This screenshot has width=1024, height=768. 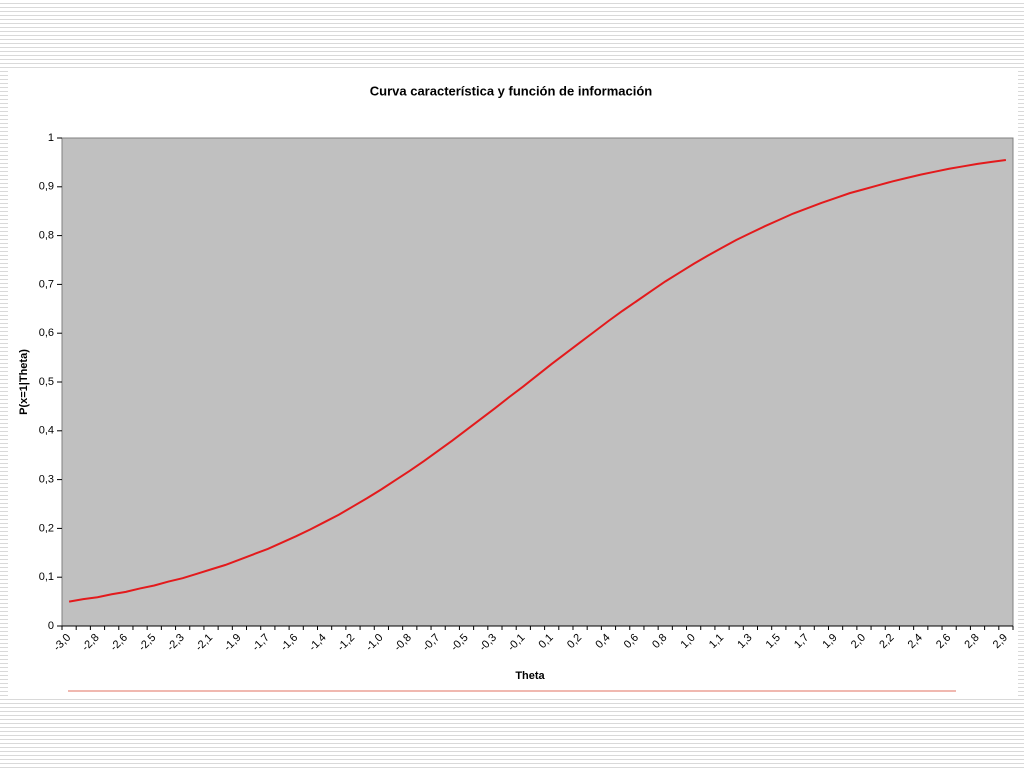 What do you see at coordinates (46, 236) in the screenshot?
I see `y-tick-label: 0,8` at bounding box center [46, 236].